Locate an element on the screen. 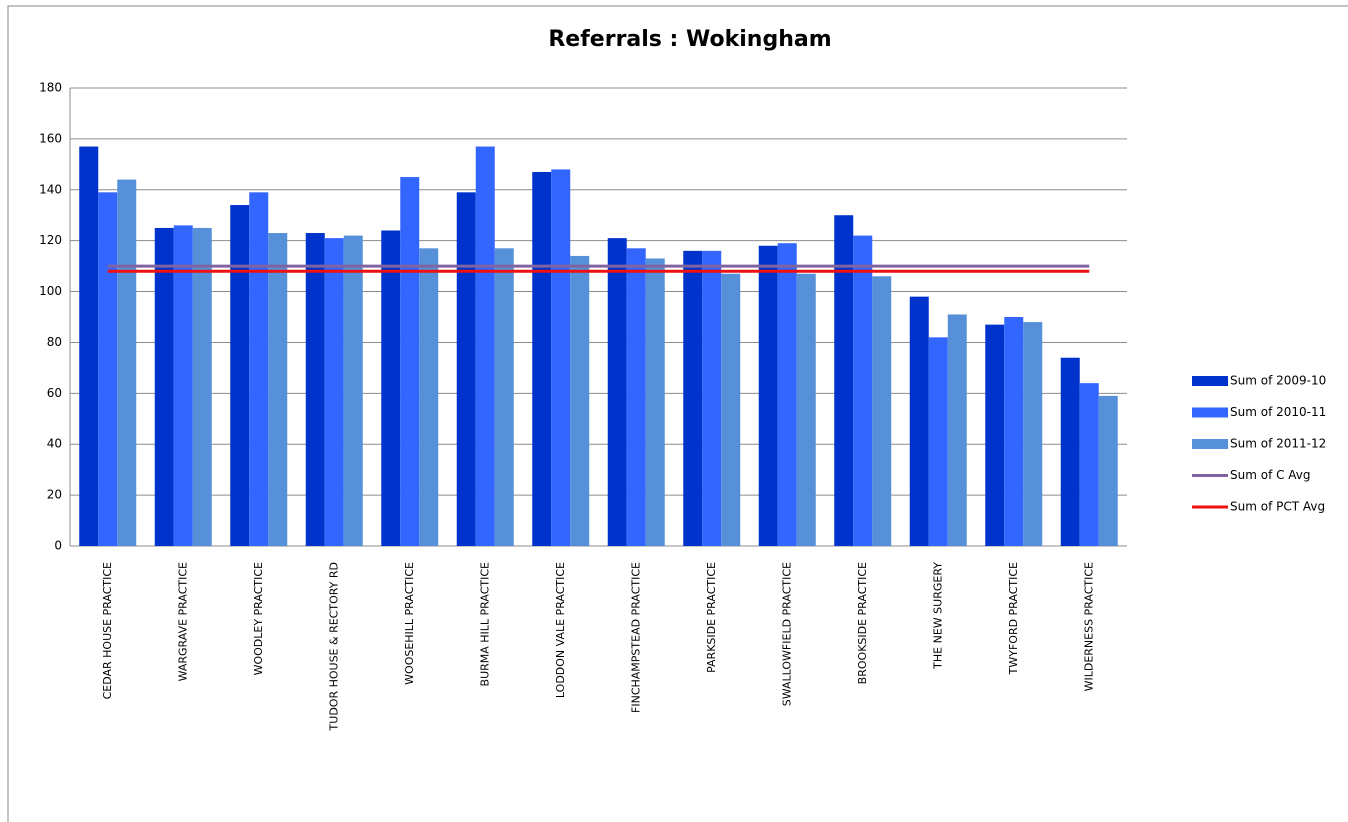  y-tick-label: 140 is located at coordinates (50, 189).